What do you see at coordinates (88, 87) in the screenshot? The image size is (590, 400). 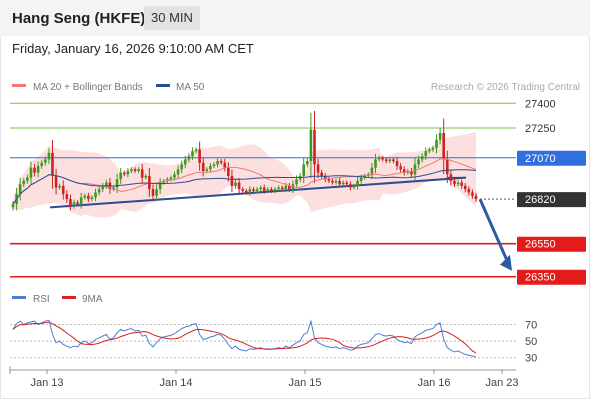 I see `ma20-legend-label: MA 20 + Bollinger Bands` at bounding box center [88, 87].